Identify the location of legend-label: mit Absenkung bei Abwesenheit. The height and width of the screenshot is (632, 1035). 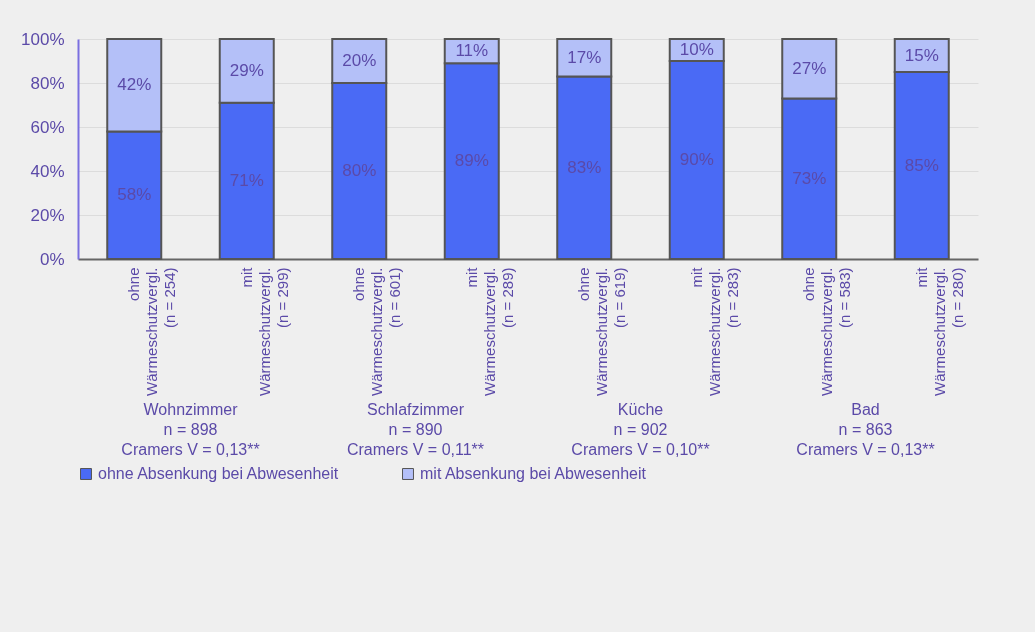
(533, 473).